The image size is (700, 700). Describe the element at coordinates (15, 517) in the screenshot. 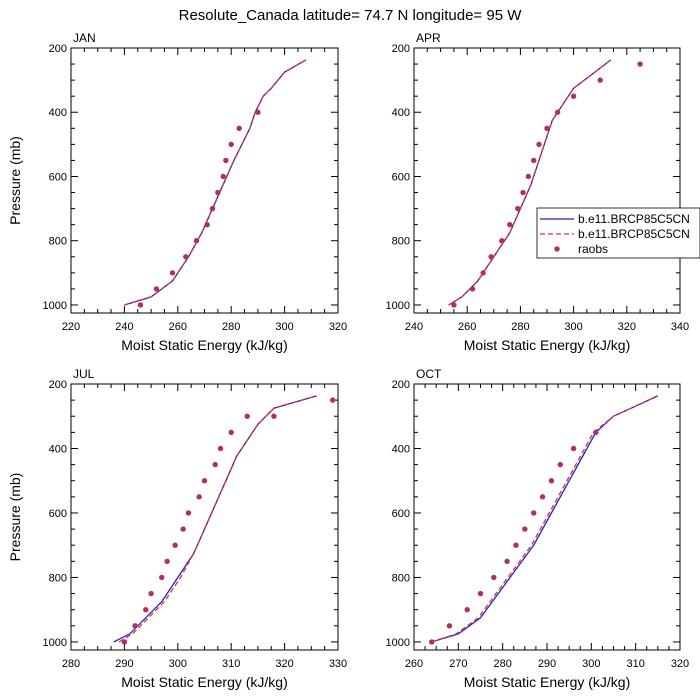

I see `y-axis-title: Pressure (mb)` at that location.